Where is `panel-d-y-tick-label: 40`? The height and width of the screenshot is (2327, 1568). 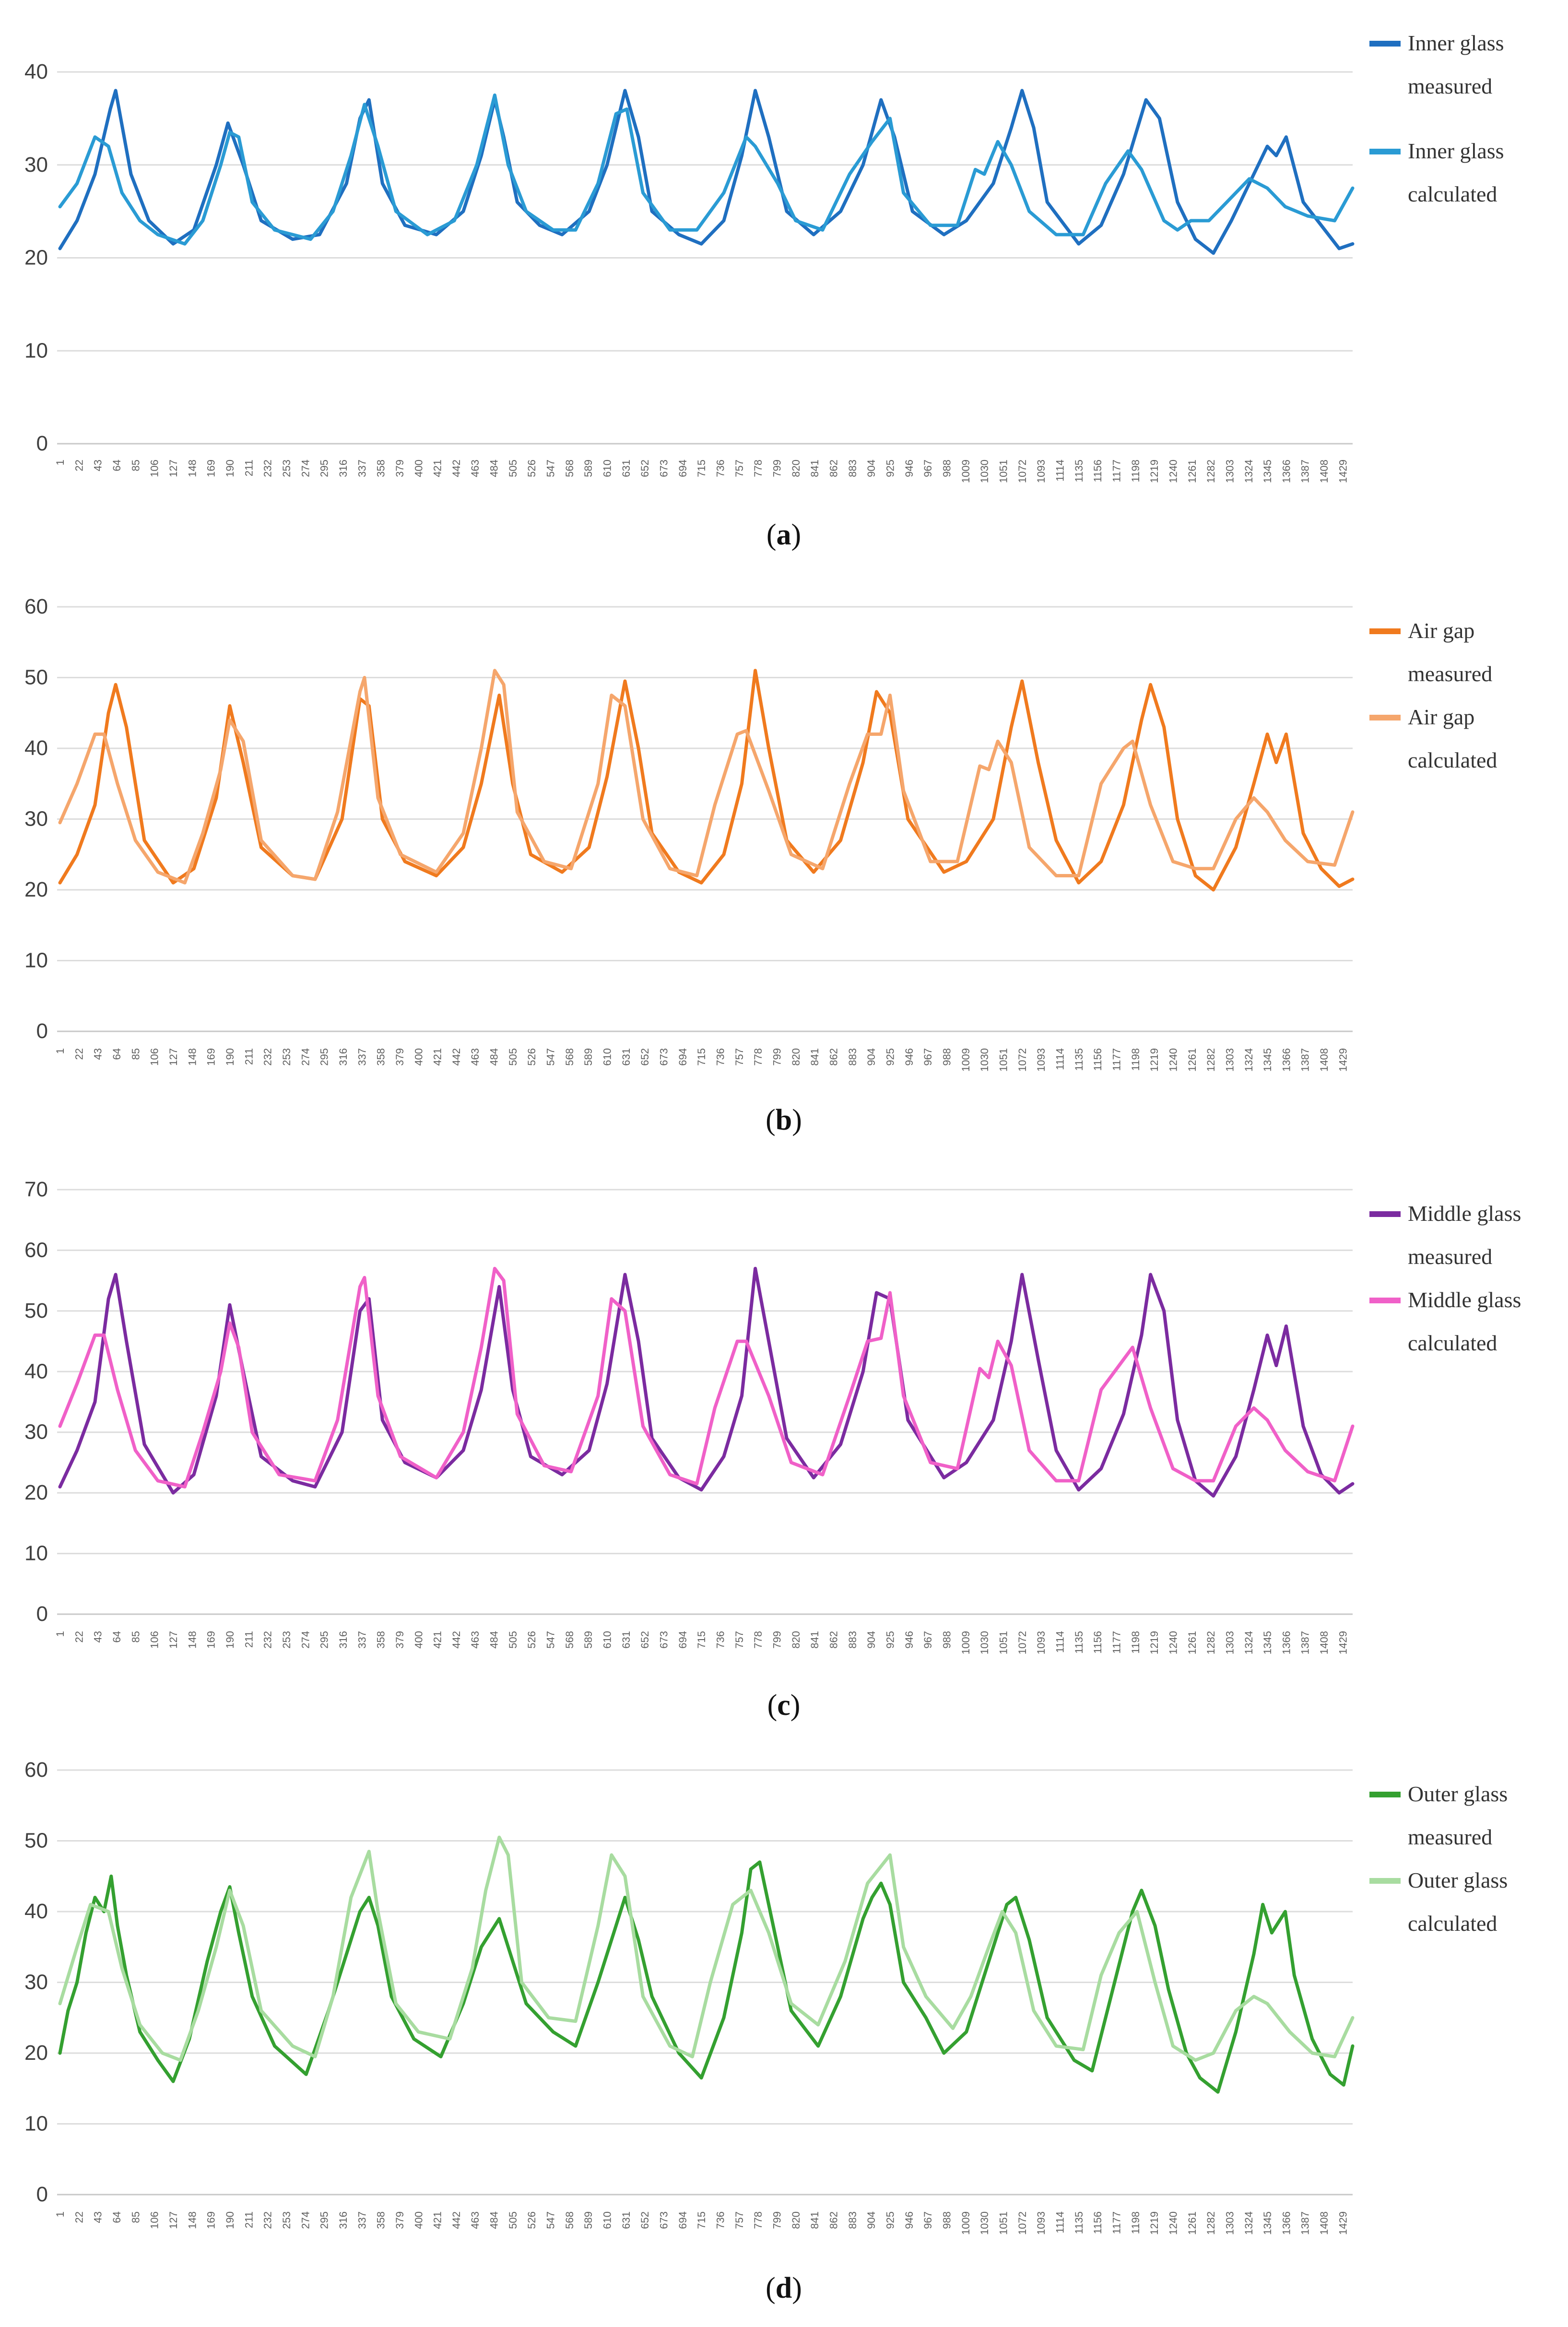 panel-d-y-tick-label: 40 is located at coordinates (36, 1912).